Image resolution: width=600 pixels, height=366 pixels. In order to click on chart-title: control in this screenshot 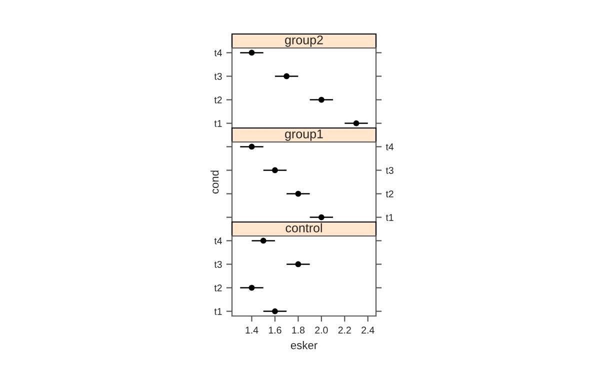, I will do `click(304, 227)`.